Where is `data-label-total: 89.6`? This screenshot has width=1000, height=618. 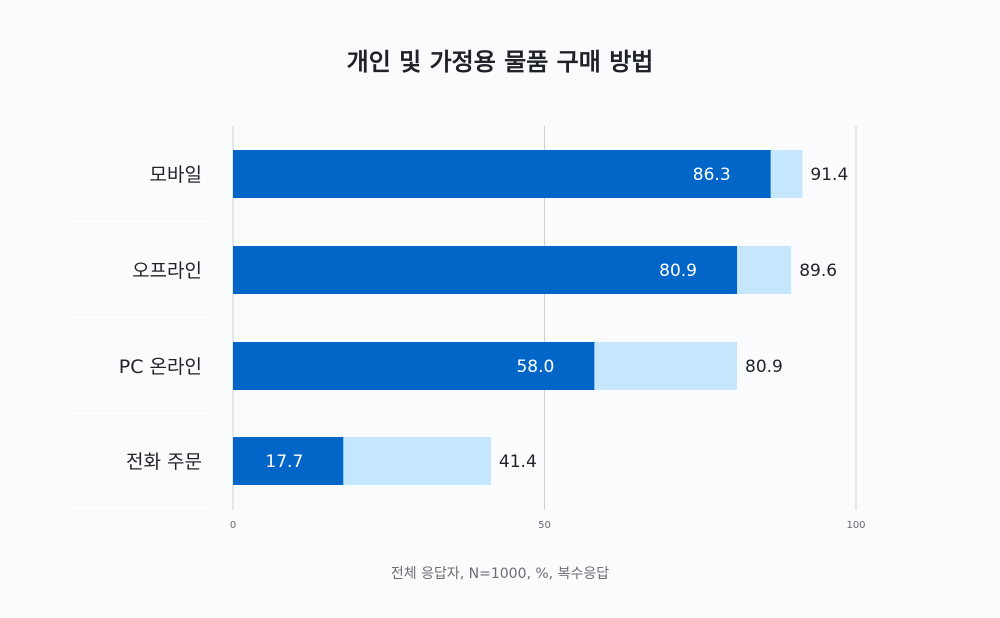
data-label-total: 89.6 is located at coordinates (818, 271).